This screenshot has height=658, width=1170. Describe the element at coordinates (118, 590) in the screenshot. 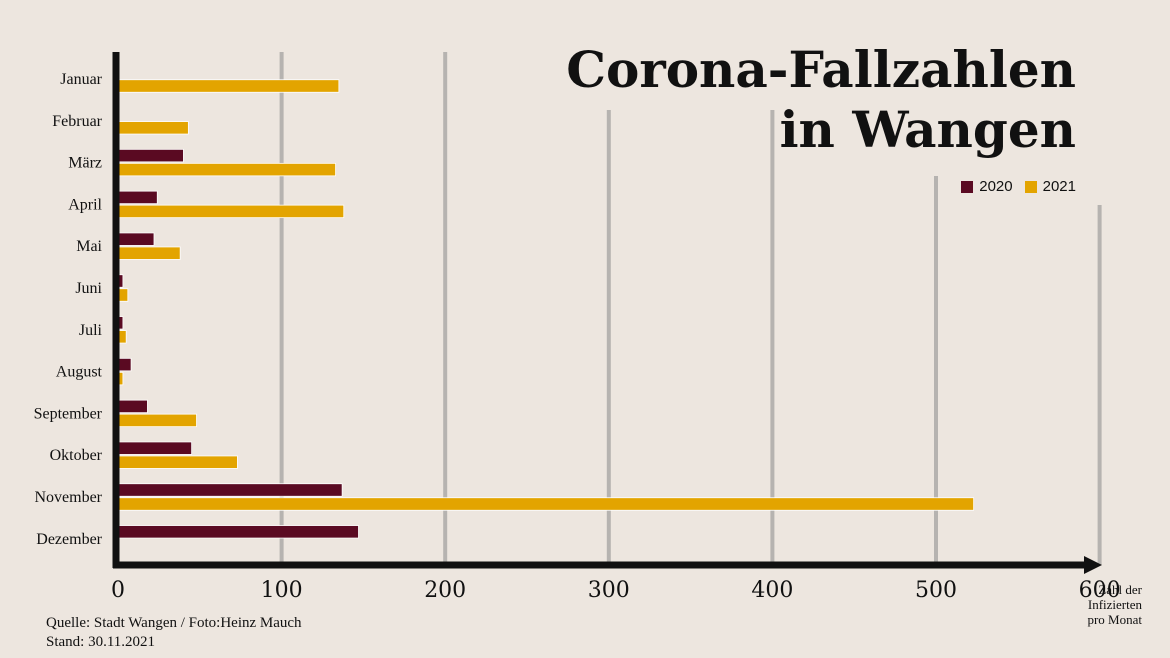

I see `x-tick-label-0: 0` at that location.